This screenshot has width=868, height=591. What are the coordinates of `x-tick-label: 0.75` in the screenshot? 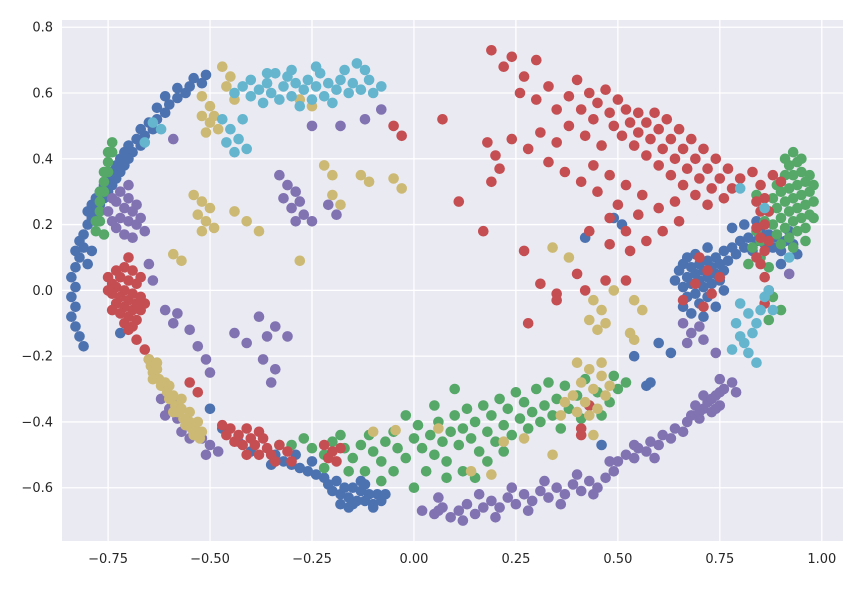 It's located at (719, 559).